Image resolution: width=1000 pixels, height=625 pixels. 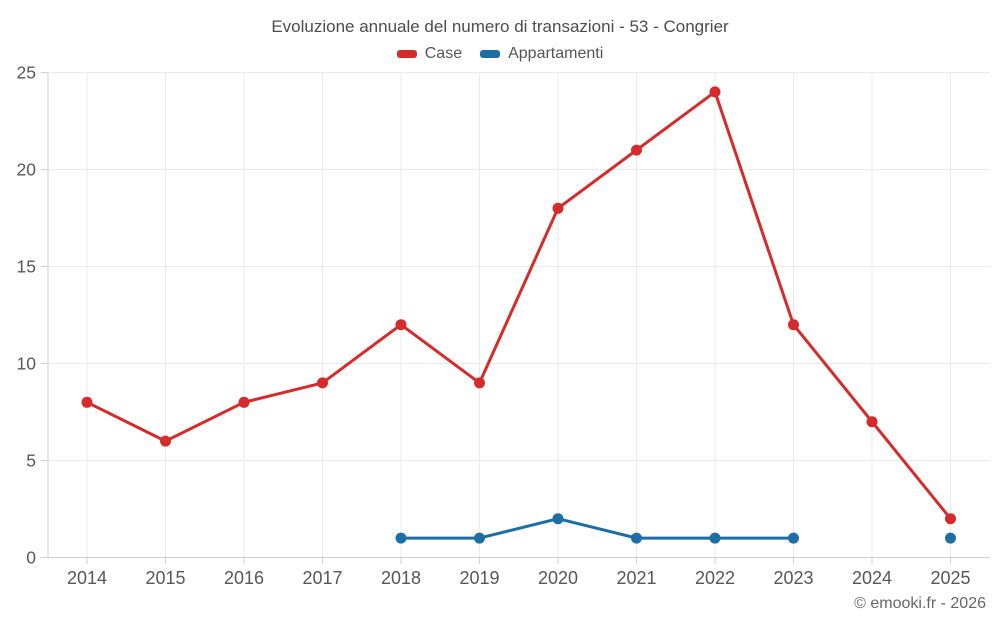 I want to click on x-axis-label: 2022, so click(x=715, y=578).